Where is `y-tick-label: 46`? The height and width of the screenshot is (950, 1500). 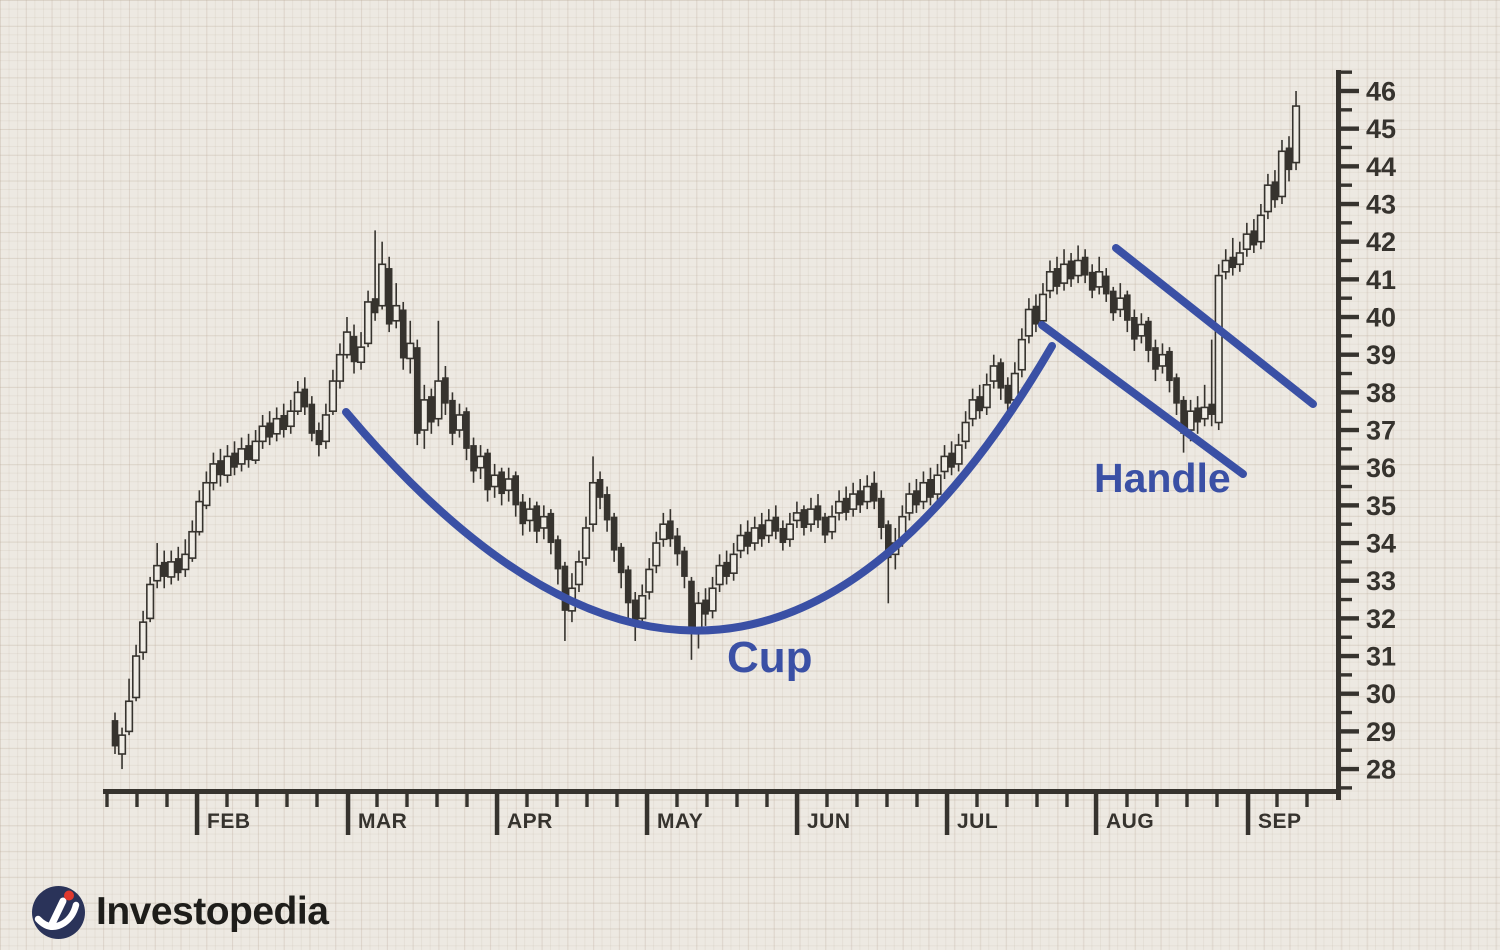
y-tick-label: 46 is located at coordinates (1381, 92).